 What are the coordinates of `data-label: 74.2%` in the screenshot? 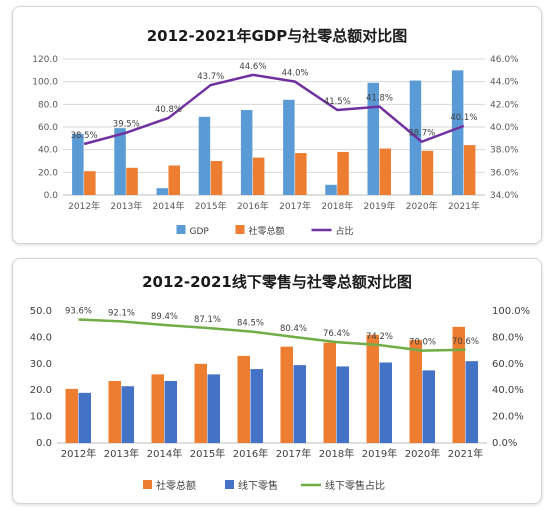 It's located at (379, 337).